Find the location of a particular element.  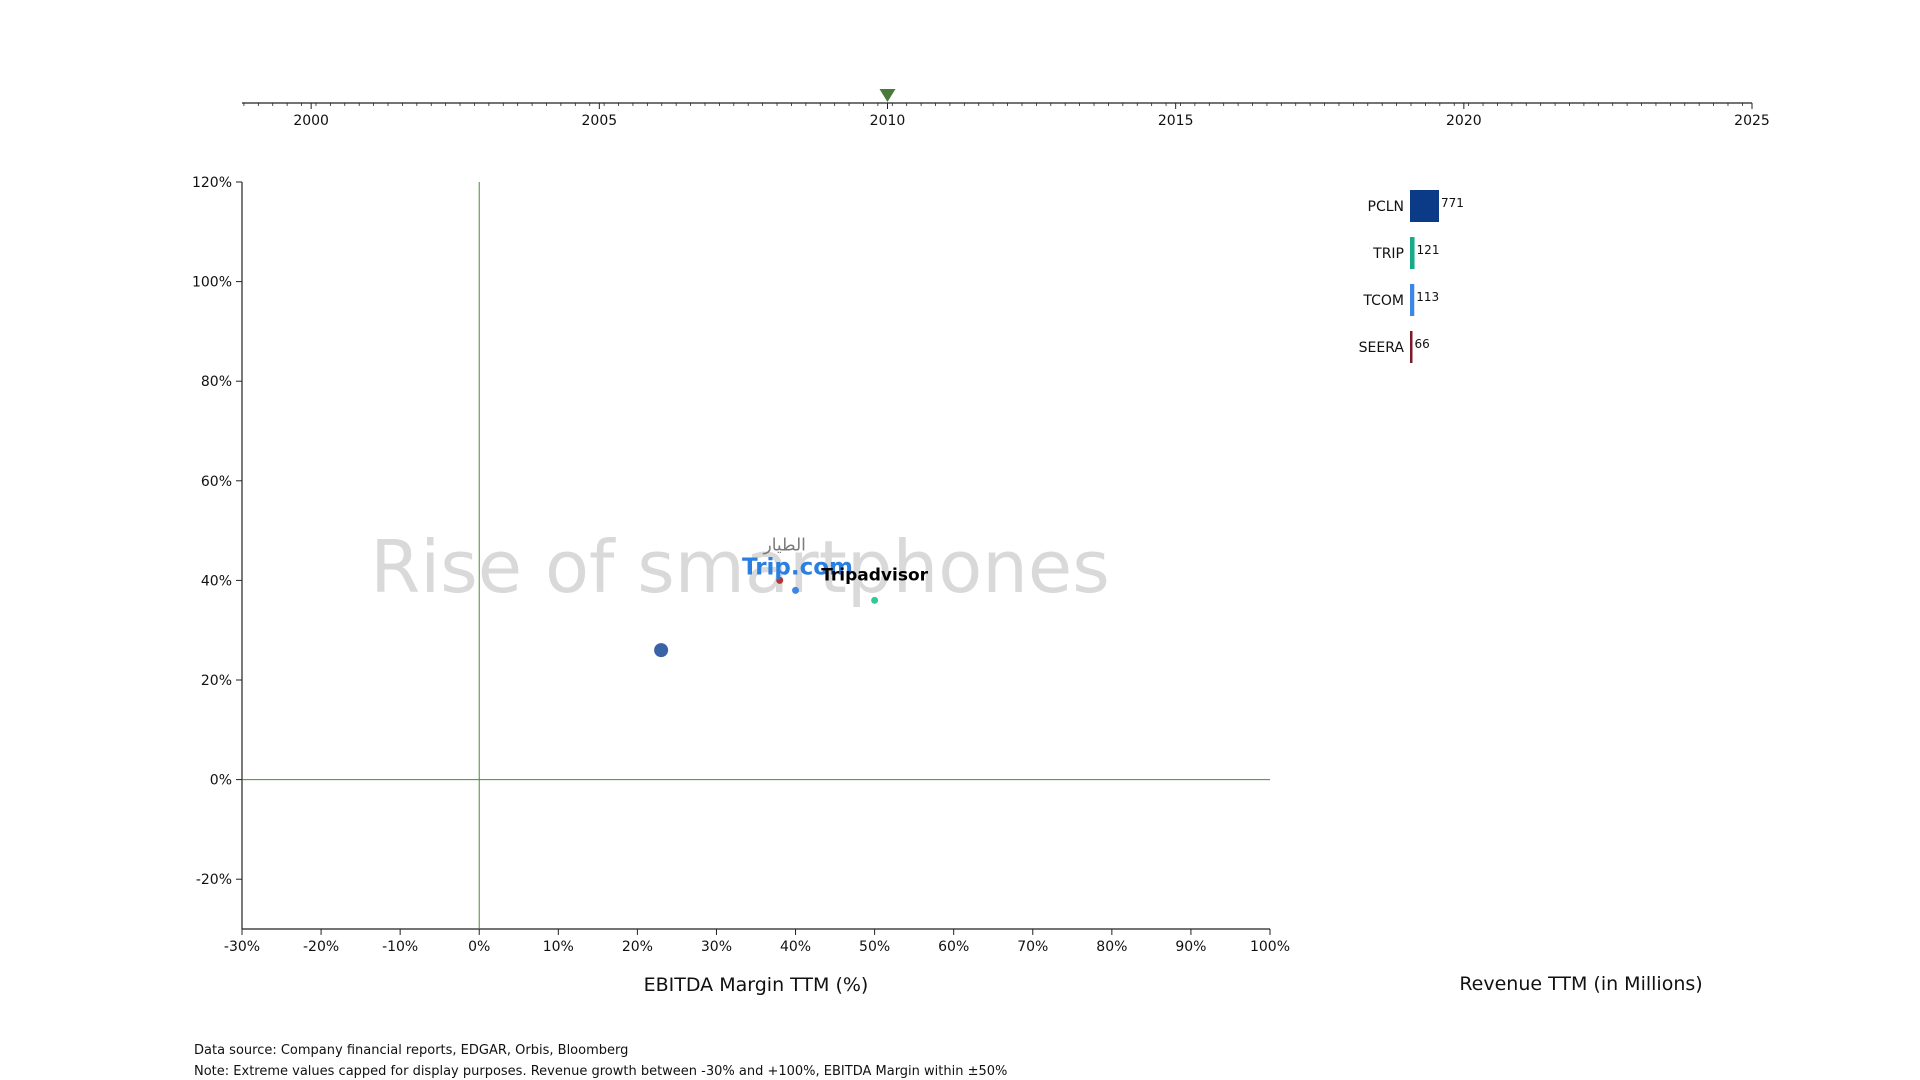

x-tick-label: 50% is located at coordinates (874, 947).